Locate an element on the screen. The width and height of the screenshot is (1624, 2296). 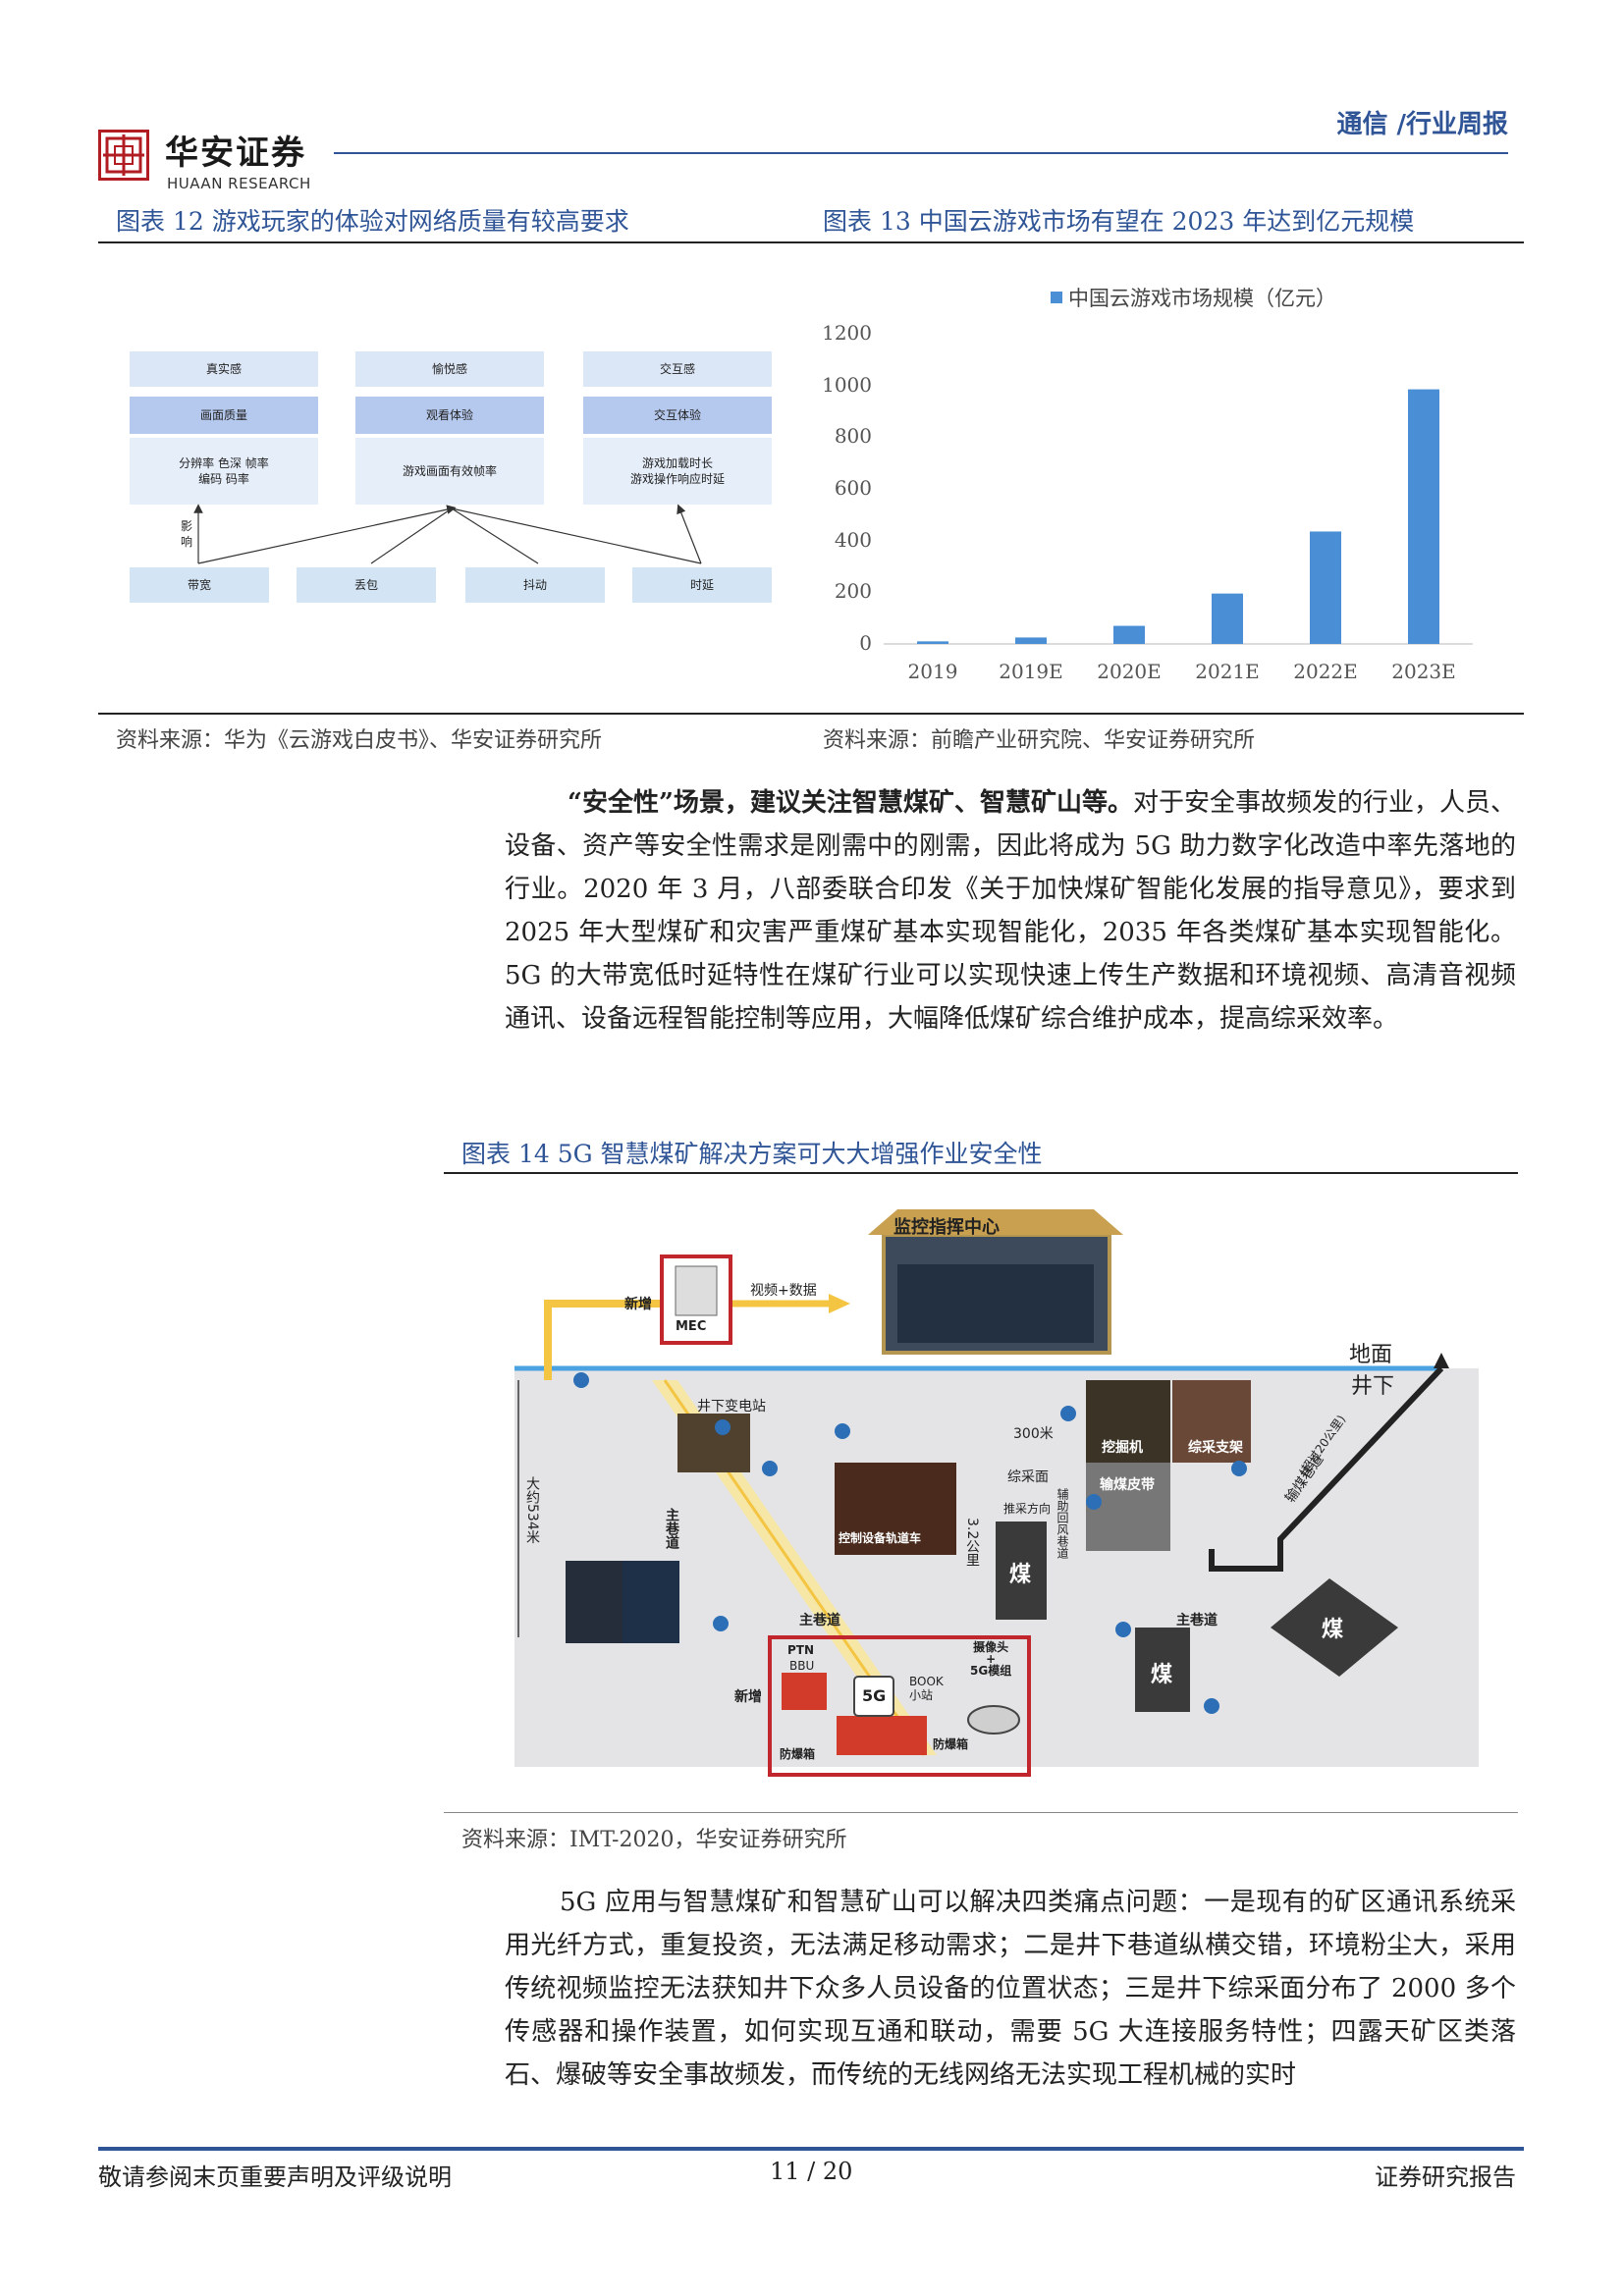
fig-title-rule is located at coordinates (811, 242).